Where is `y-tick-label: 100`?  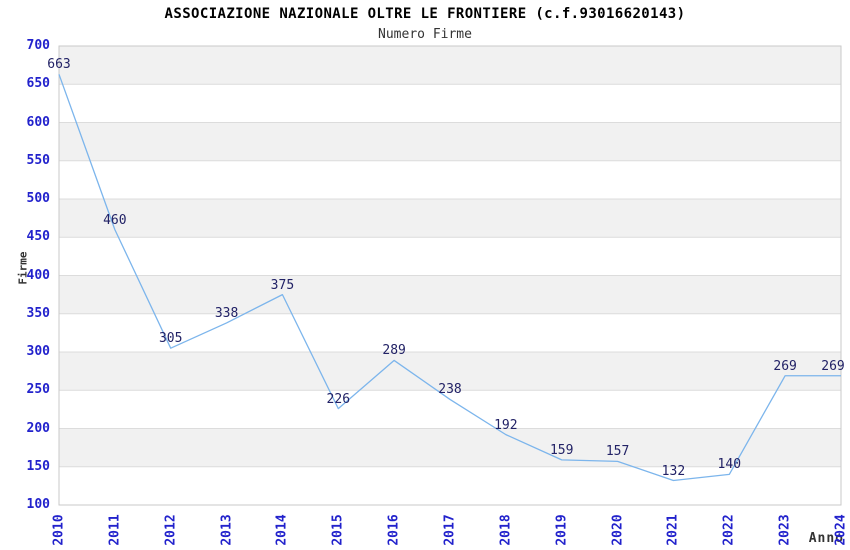
y-tick-label: 100 is located at coordinates (38, 504).